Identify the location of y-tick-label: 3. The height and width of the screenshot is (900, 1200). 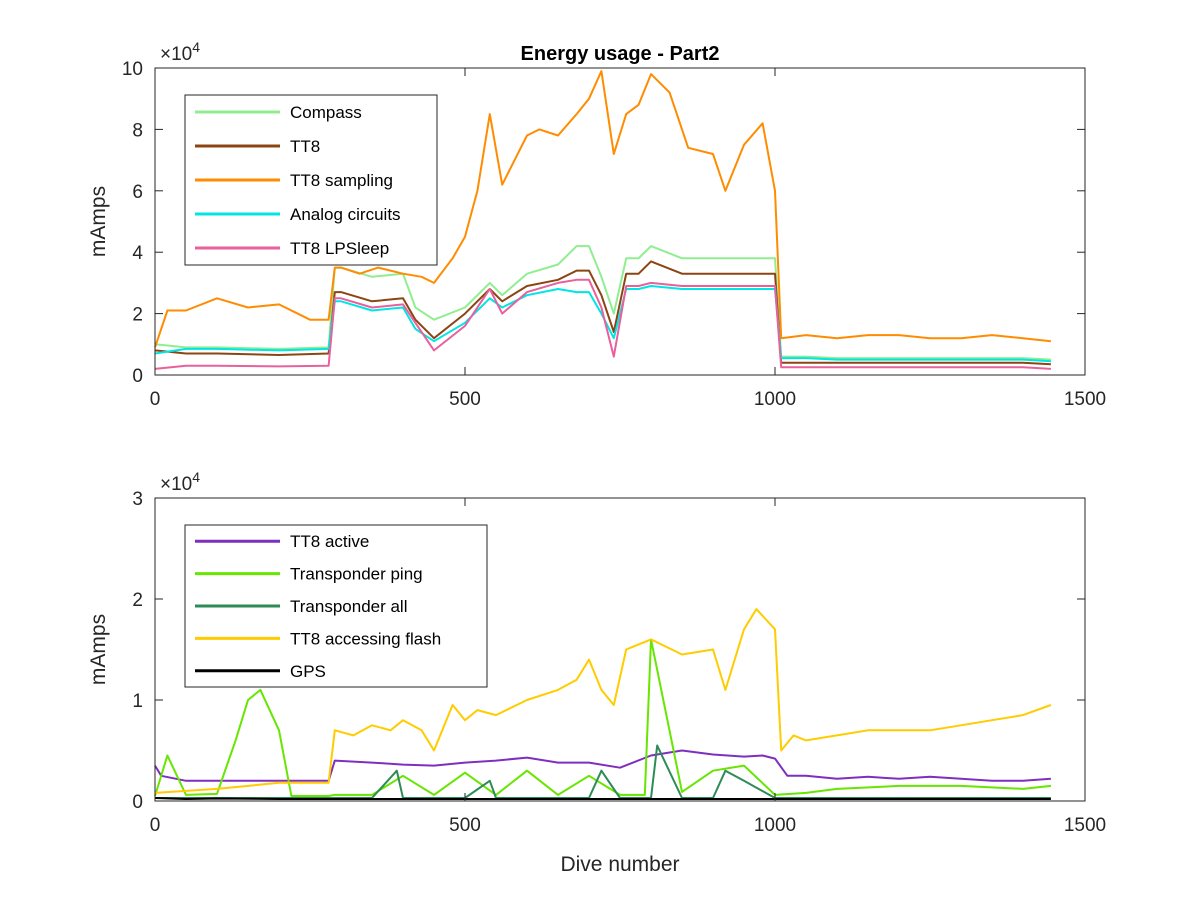
(137, 499).